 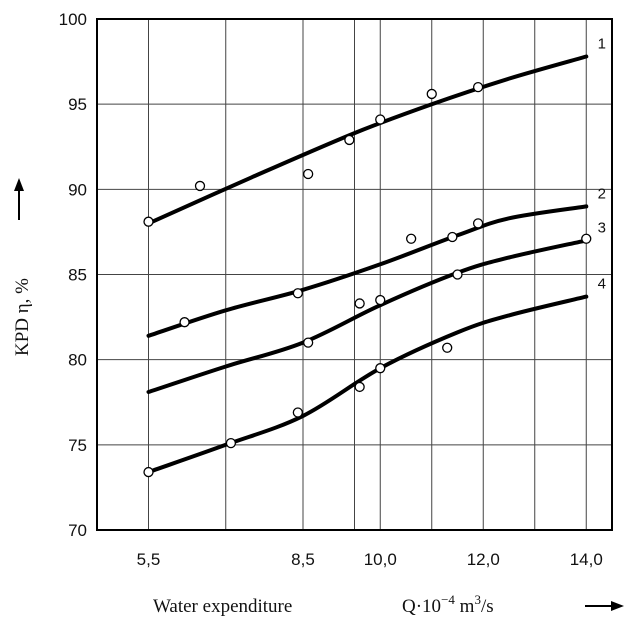 I want to click on series-1-label: 1, so click(x=602, y=43).